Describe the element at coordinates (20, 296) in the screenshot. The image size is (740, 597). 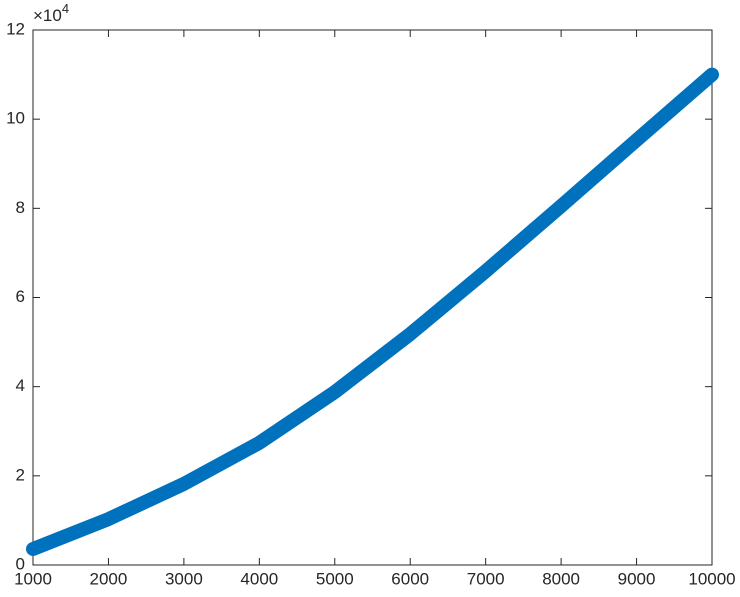
I see `y-tick-label: 6` at that location.